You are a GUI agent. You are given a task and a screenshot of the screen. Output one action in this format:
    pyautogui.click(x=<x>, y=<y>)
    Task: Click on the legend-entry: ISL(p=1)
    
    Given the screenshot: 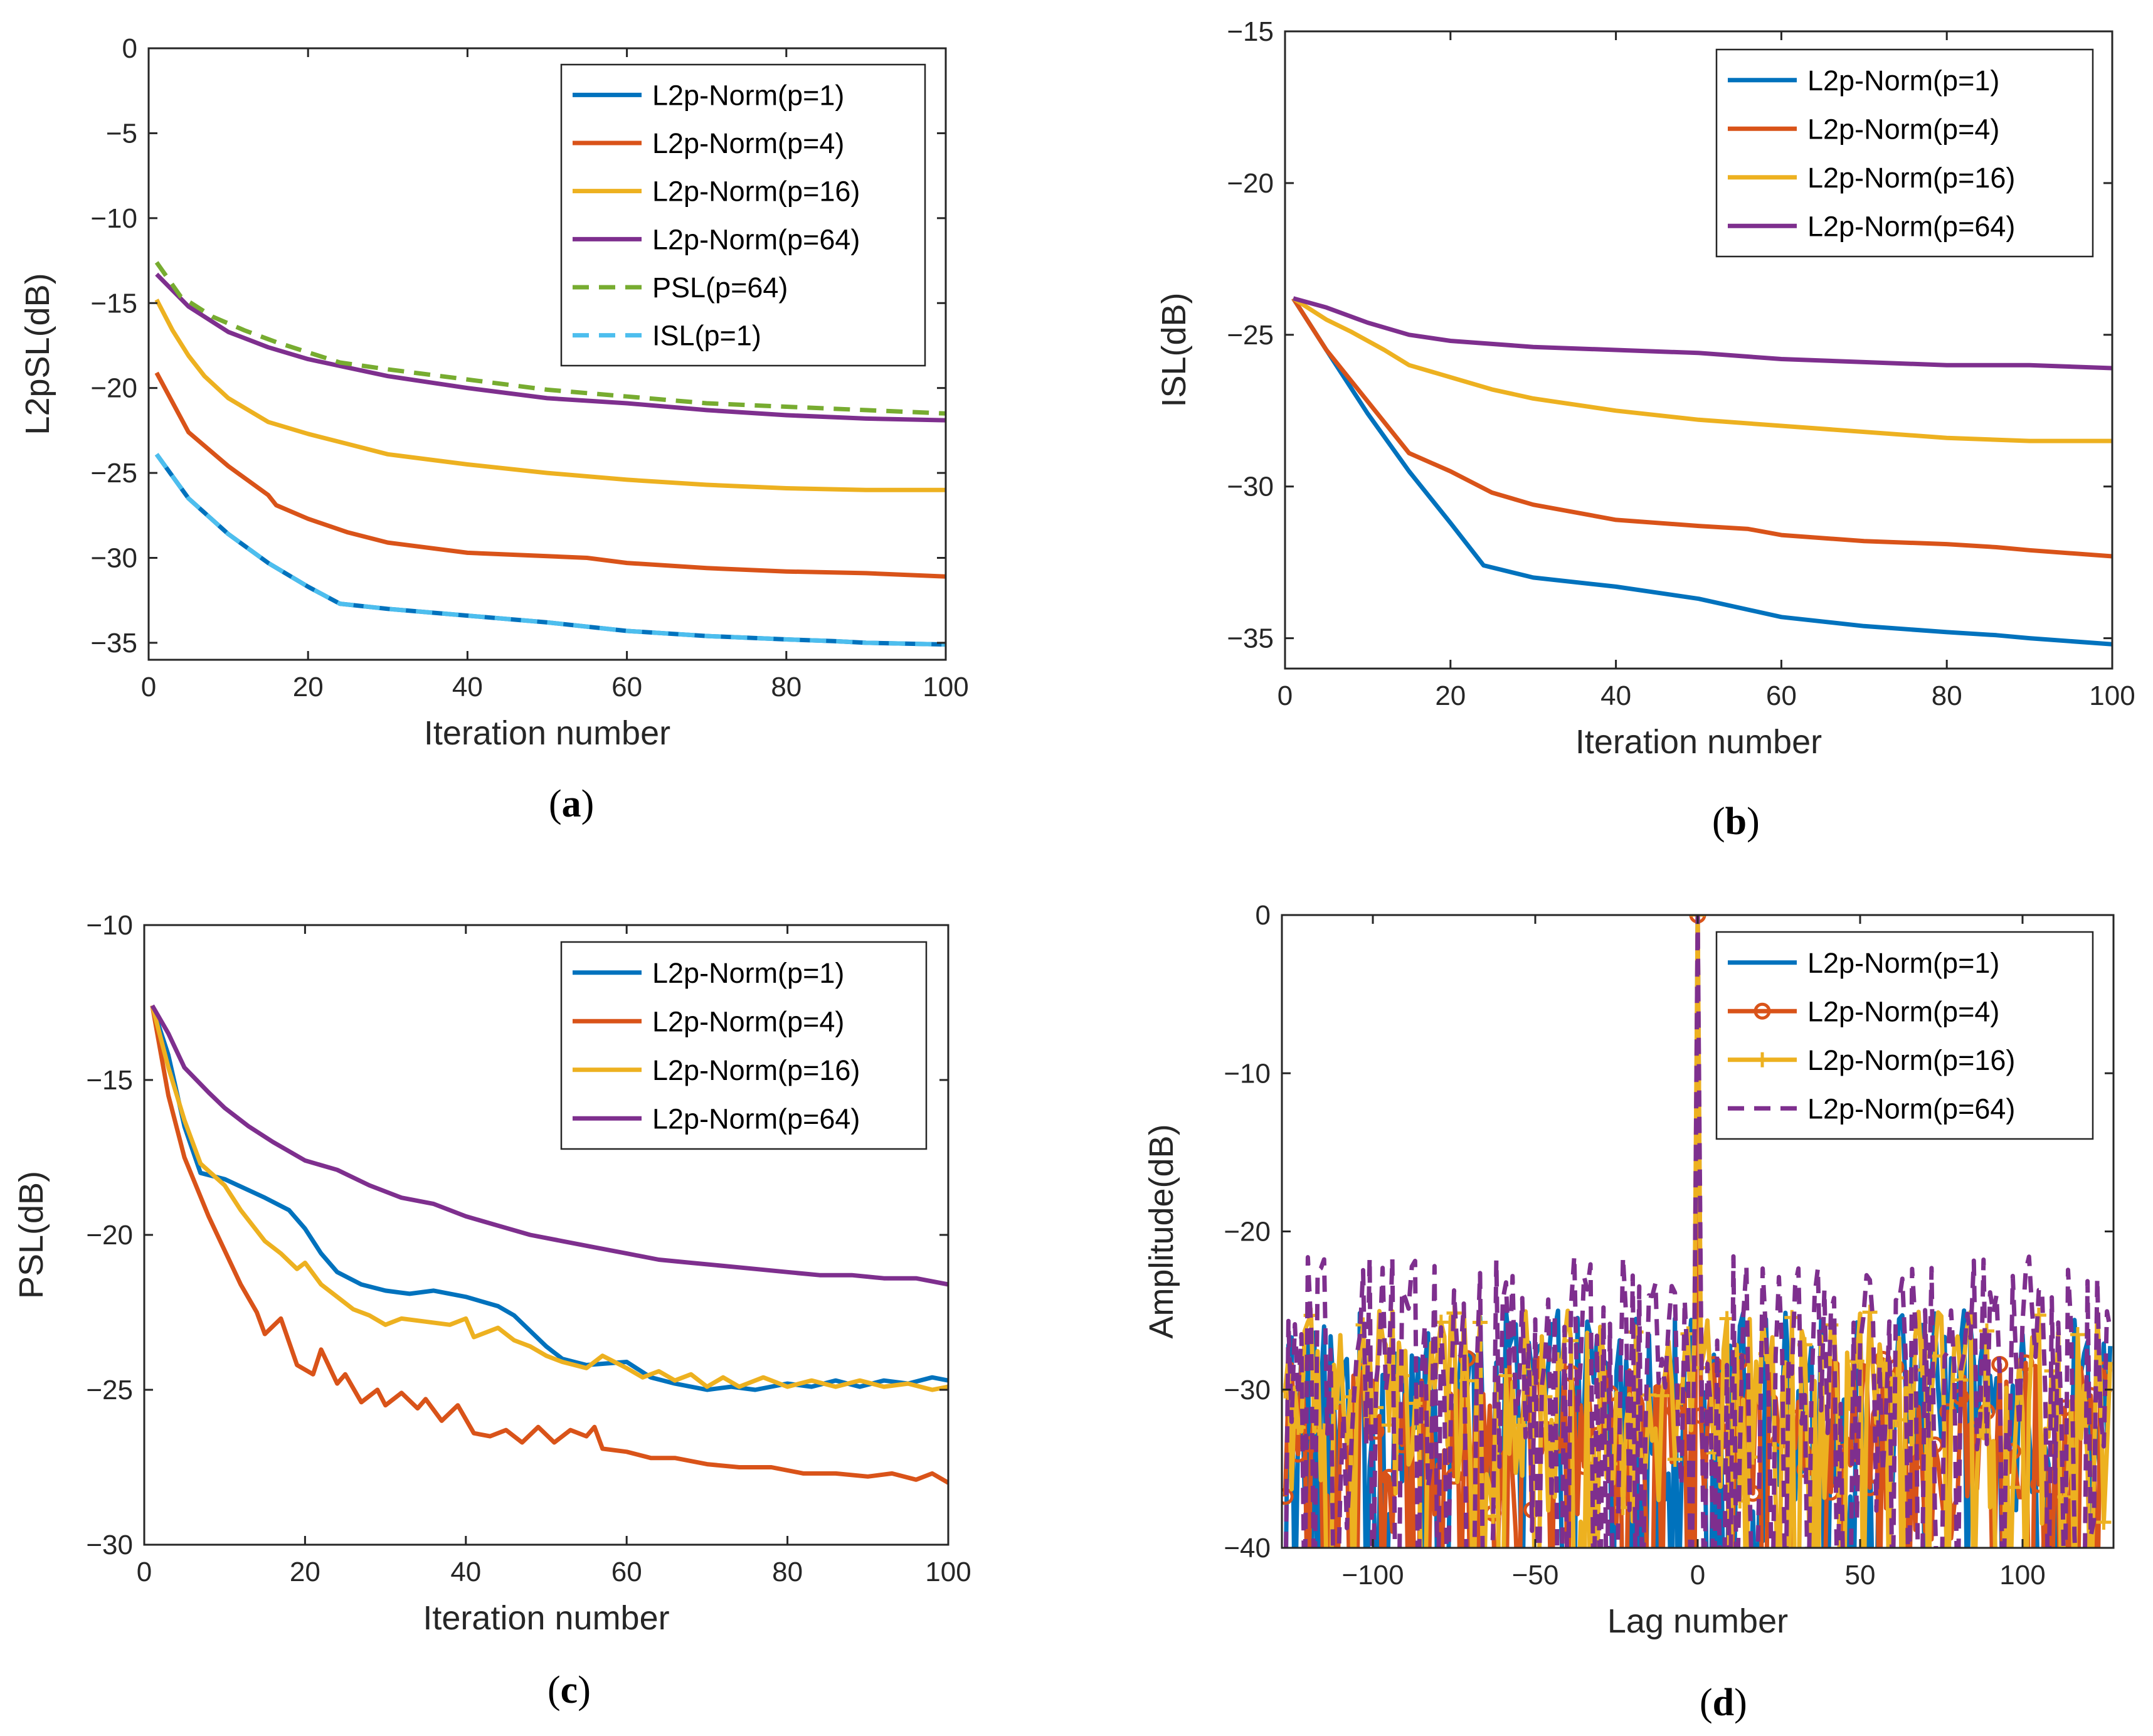 What is the action you would take?
    pyautogui.click(x=706, y=336)
    